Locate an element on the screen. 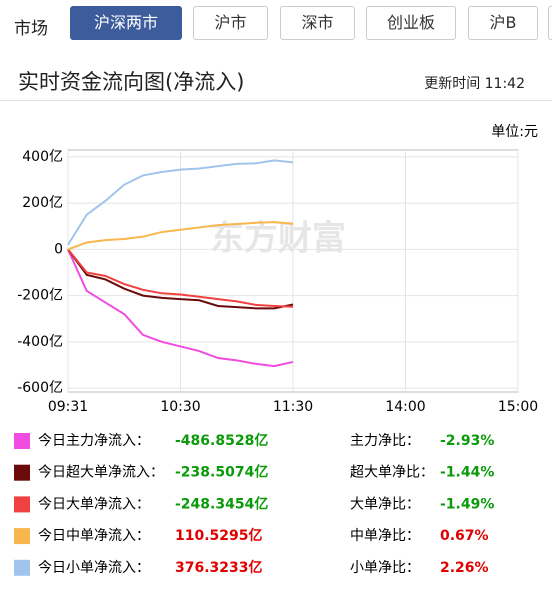  flow-value: 110.5295亿 is located at coordinates (219, 535).